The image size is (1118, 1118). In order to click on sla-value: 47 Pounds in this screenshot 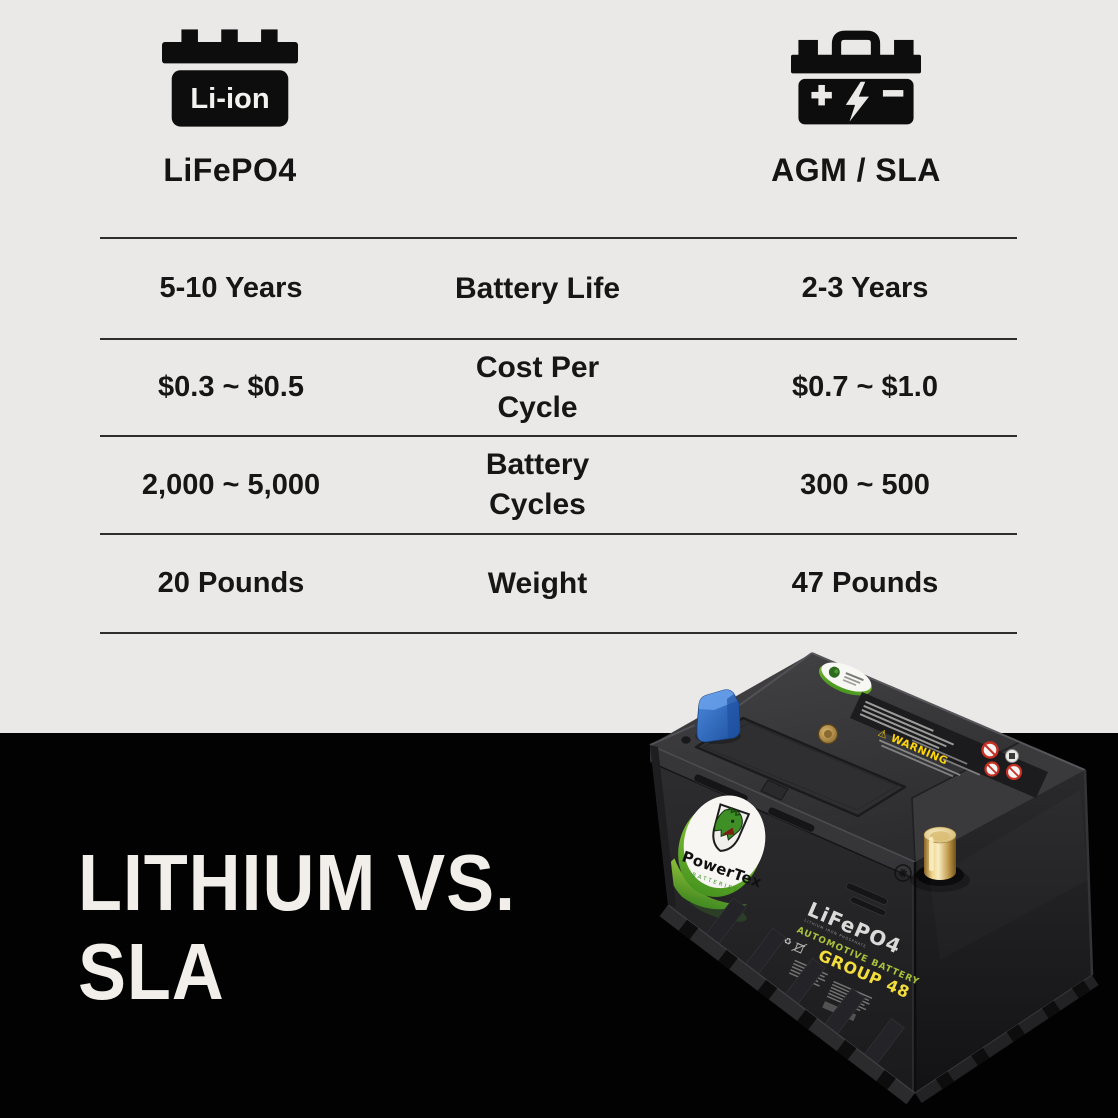, I will do `click(865, 583)`.